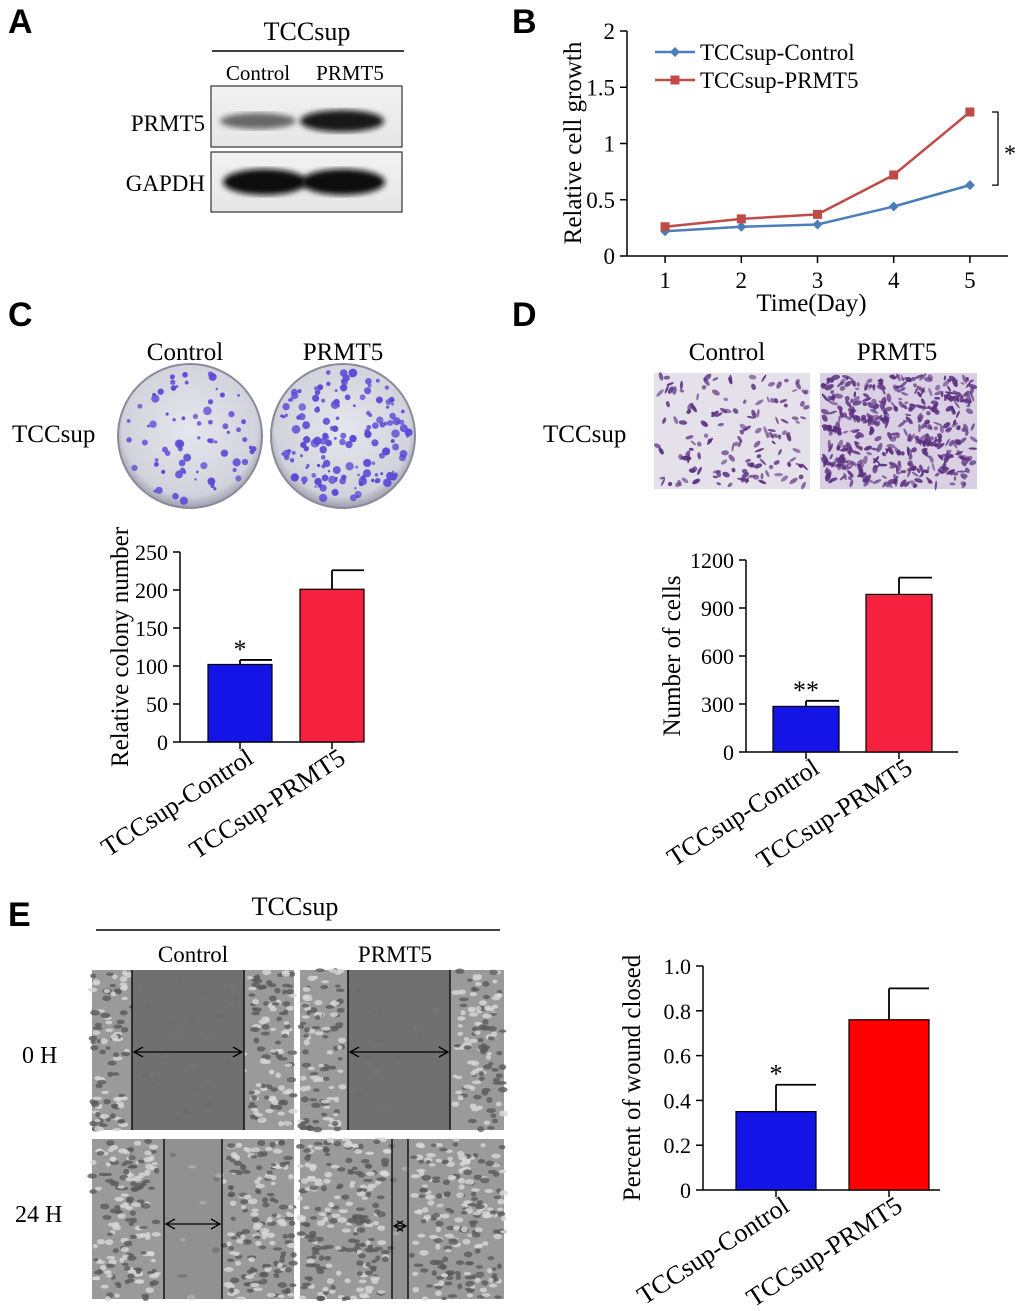 The height and width of the screenshot is (1311, 1020). Describe the element at coordinates (38, 1215) in the screenshot. I see `wound-row-label-24h: 24 H` at that location.